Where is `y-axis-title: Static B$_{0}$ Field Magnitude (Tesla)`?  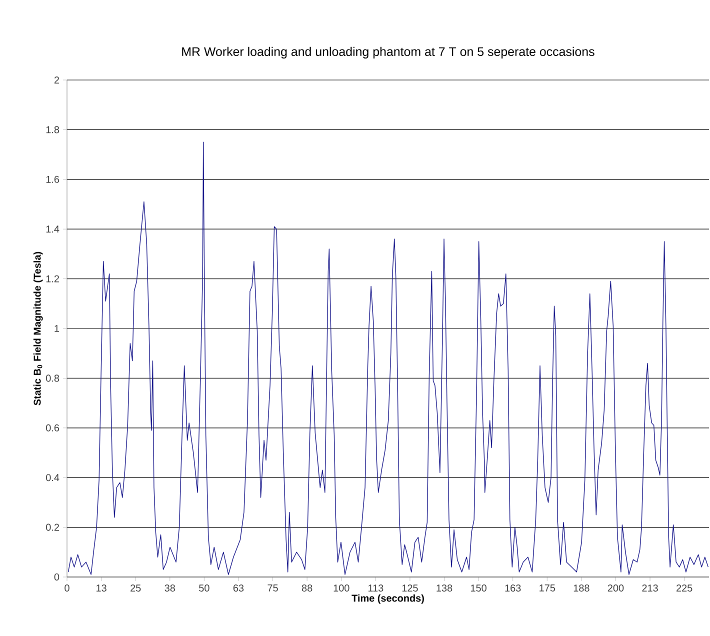 y-axis-title: Static B$_{0}$ Field Magnitude (Tesla) is located at coordinates (38, 329).